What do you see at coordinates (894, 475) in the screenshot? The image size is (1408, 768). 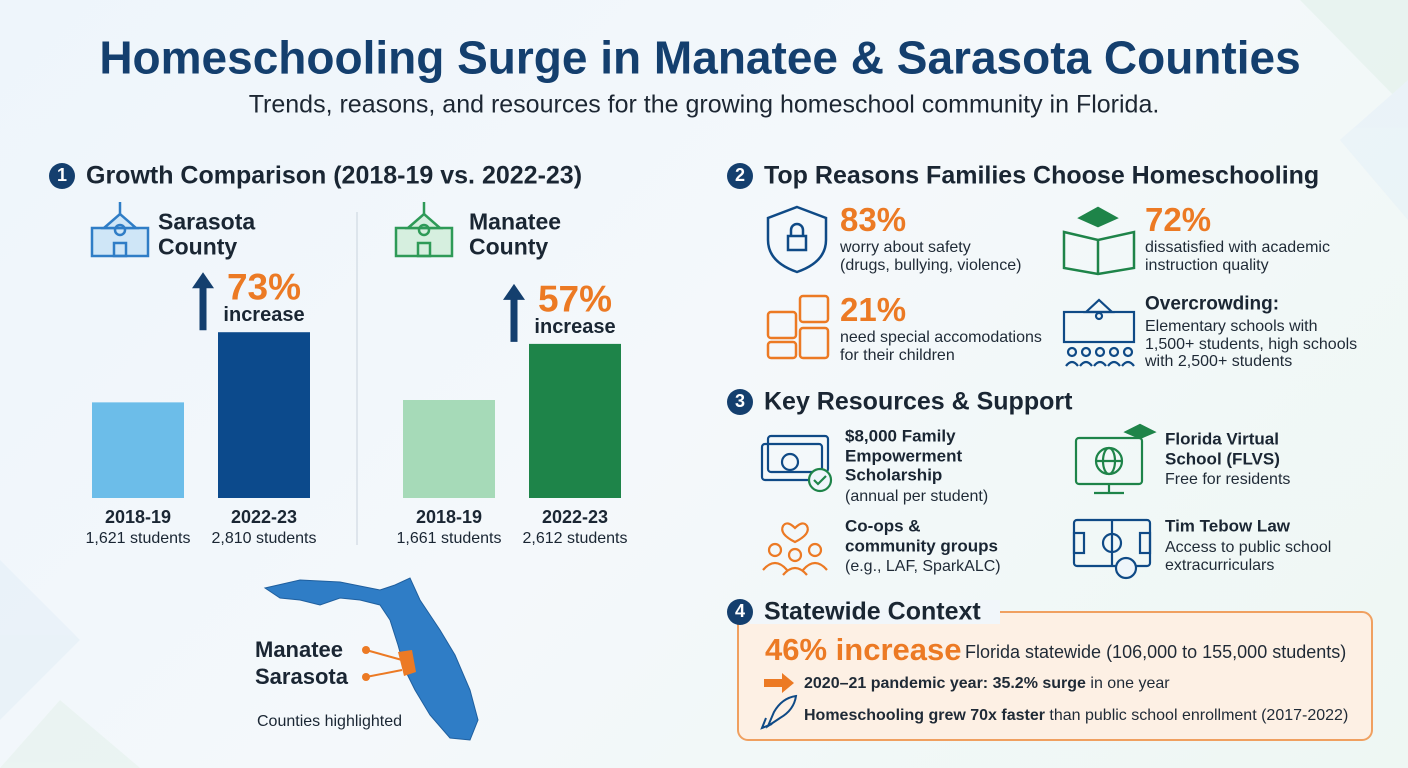 I see `resource-title: Scholarship` at bounding box center [894, 475].